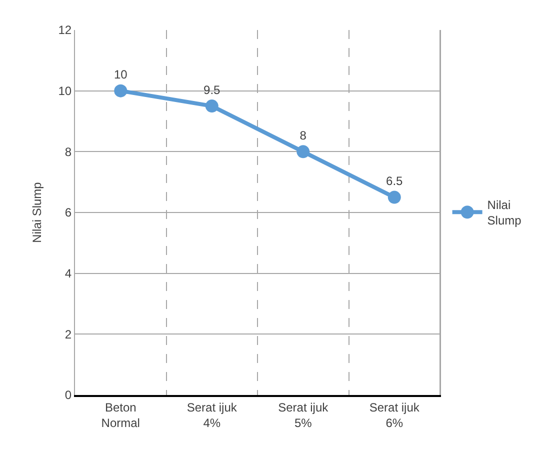 This screenshot has width=552, height=465. What do you see at coordinates (65, 30) in the screenshot?
I see `y-tick-label: 12` at bounding box center [65, 30].